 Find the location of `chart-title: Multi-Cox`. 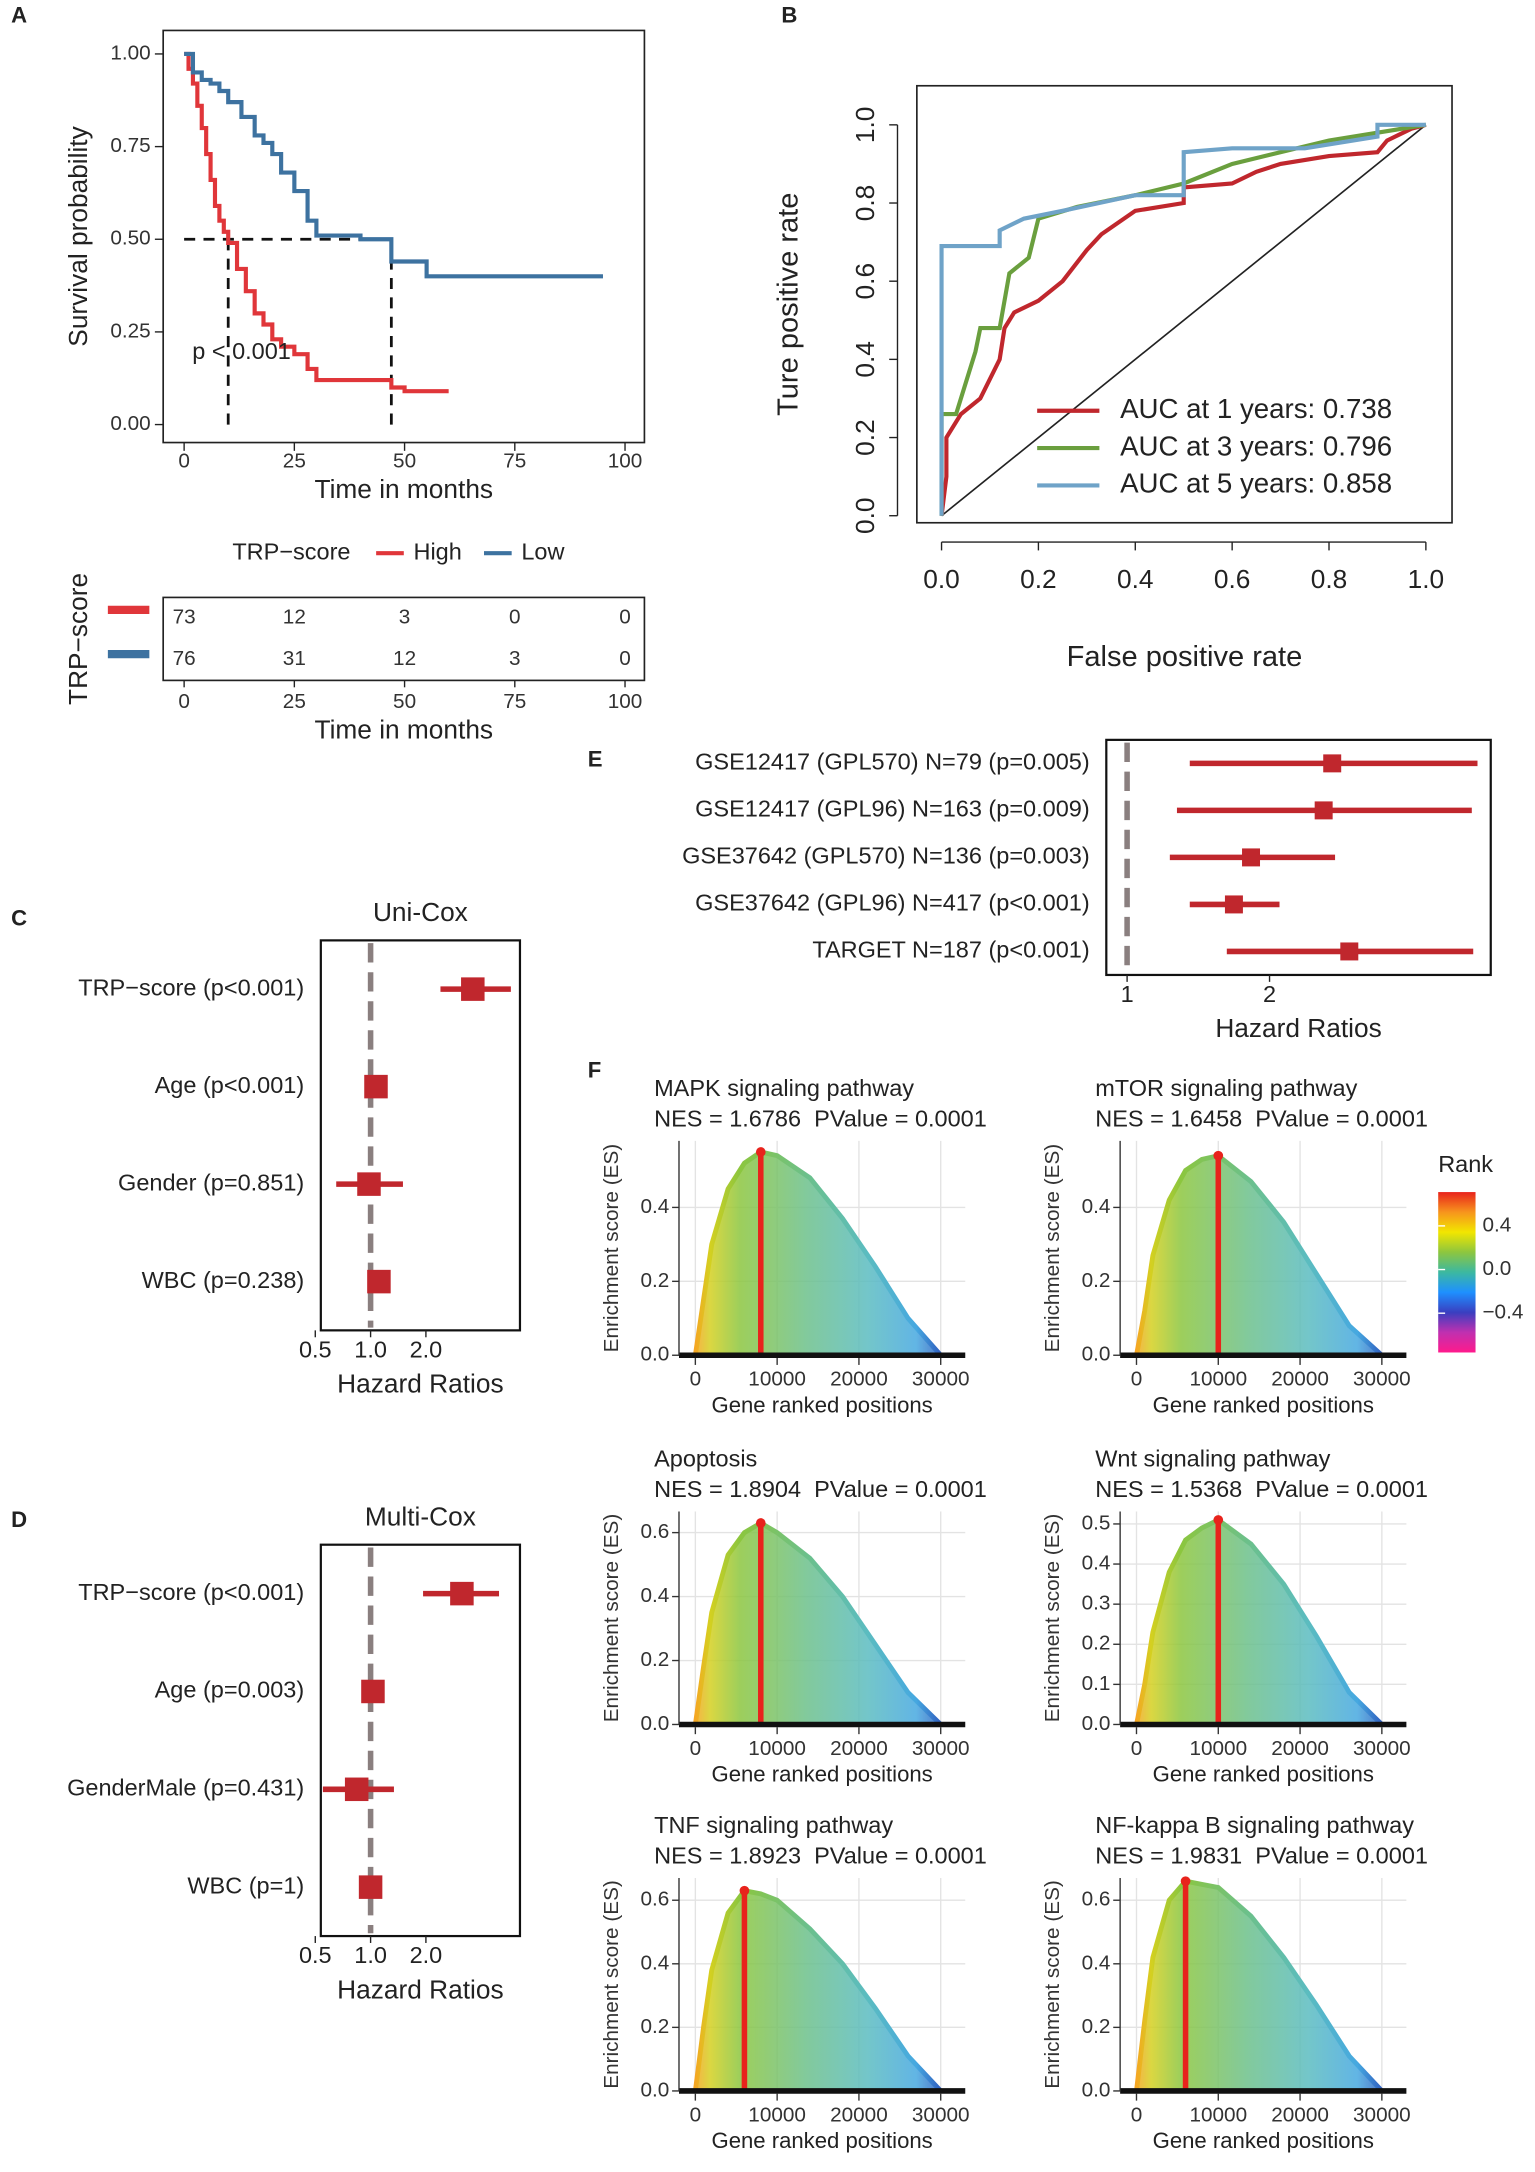

chart-title: Multi-Cox is located at coordinates (420, 1516).